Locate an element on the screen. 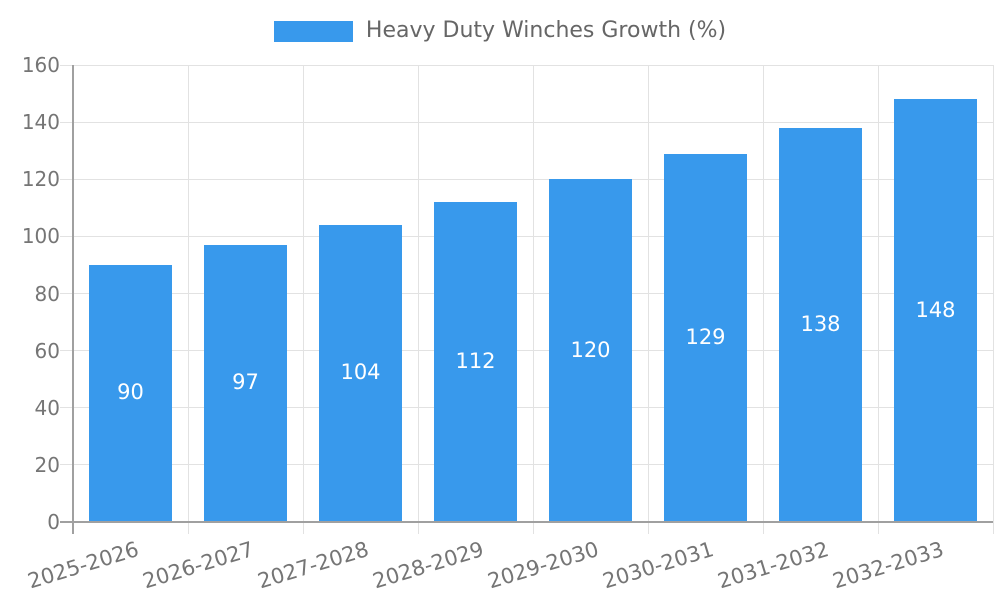 This screenshot has width=1000, height=600. bar: 112 is located at coordinates (475, 361).